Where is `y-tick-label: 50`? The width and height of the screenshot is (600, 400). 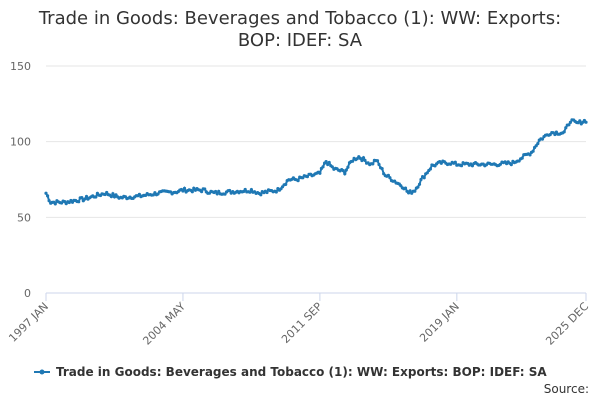 y-tick-label: 50 is located at coordinates (24, 217).